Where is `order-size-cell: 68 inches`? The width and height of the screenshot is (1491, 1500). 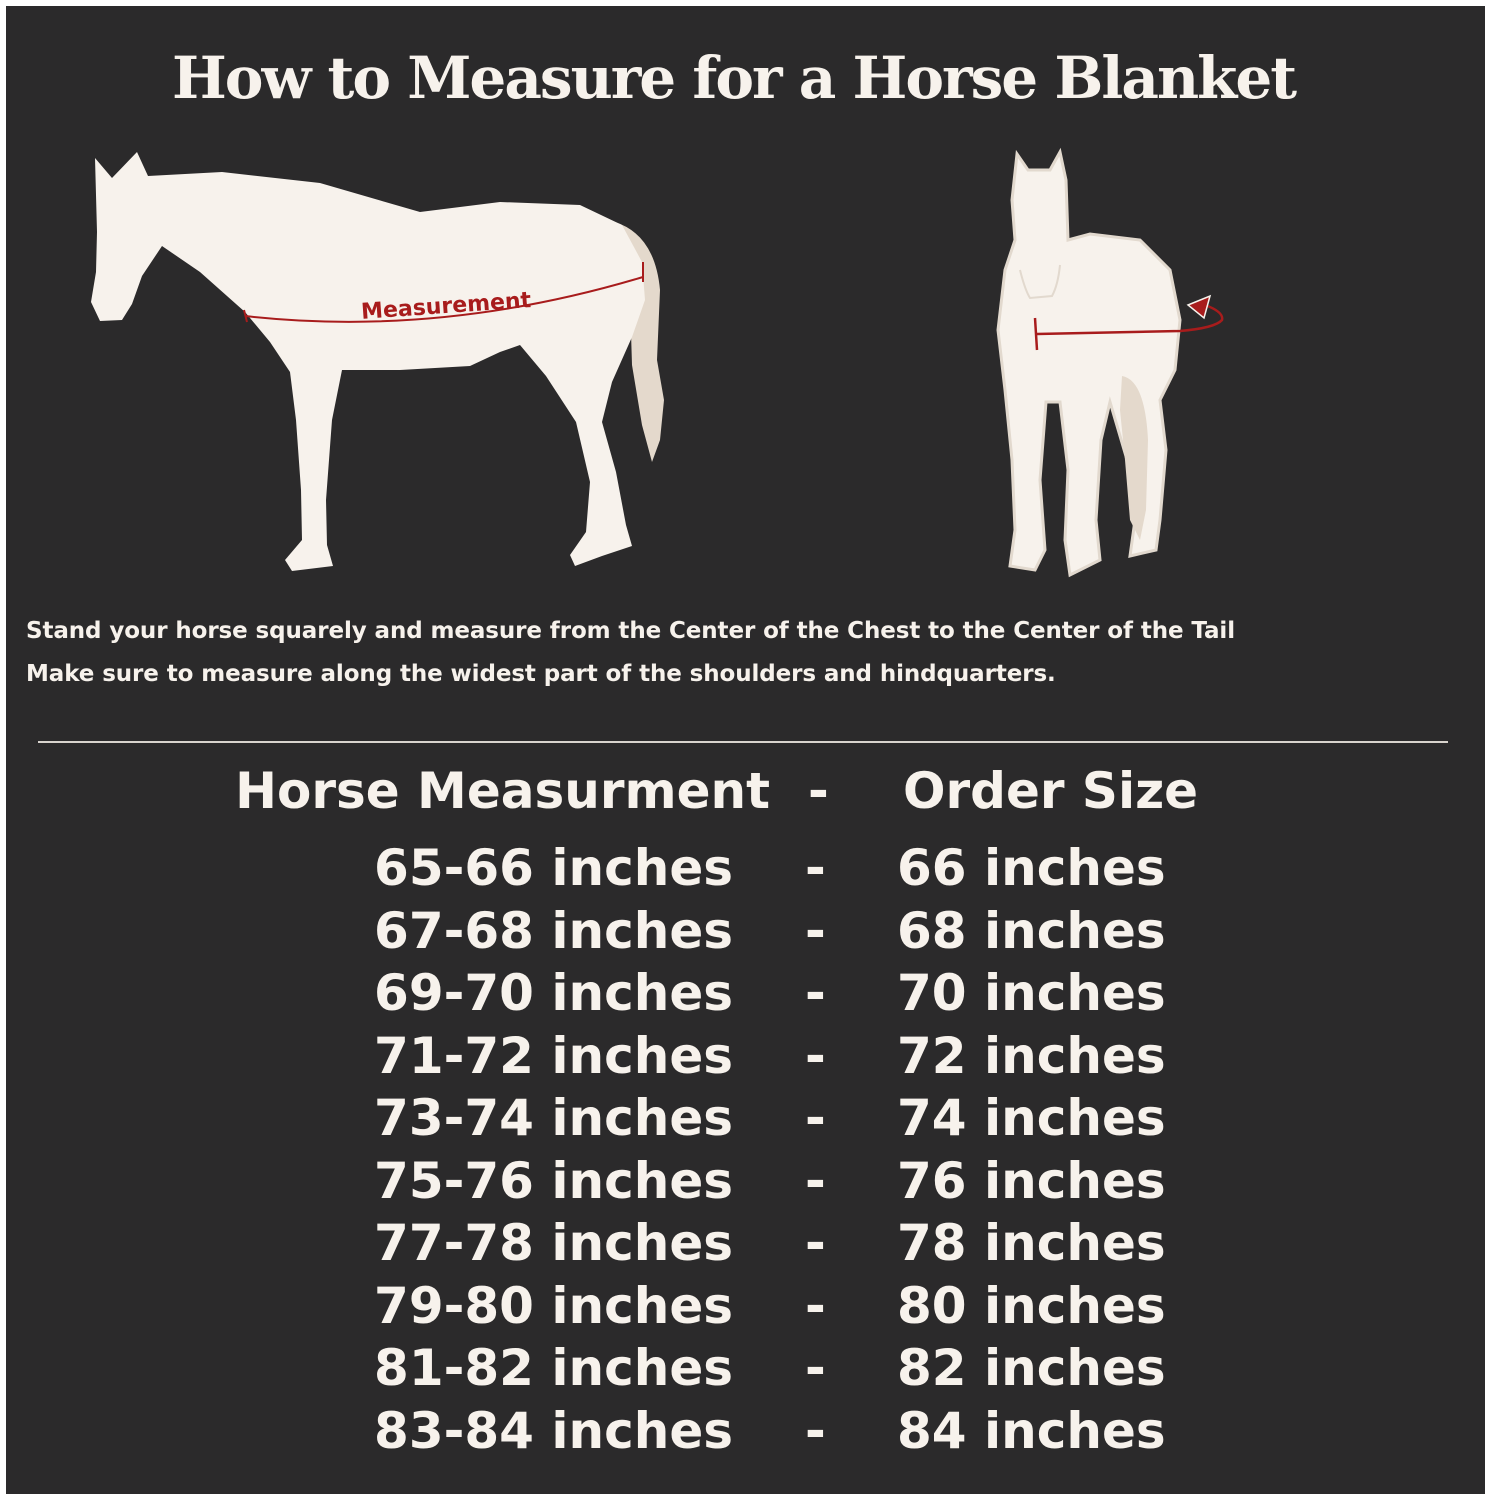 order-size-cell: 68 inches is located at coordinates (1031, 930).